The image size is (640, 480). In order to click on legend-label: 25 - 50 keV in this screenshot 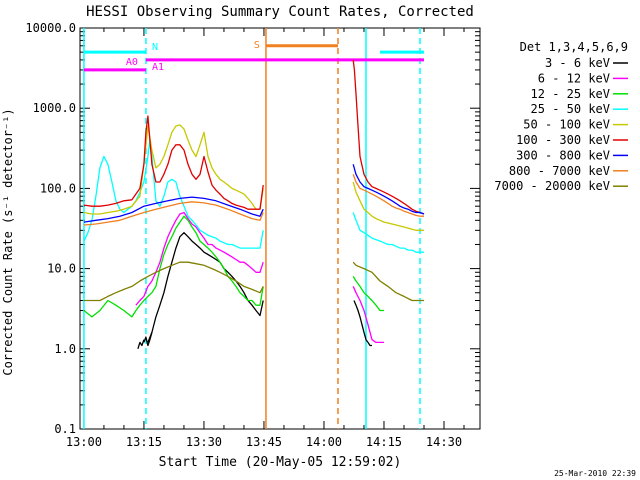, I will do `click(570, 109)`.